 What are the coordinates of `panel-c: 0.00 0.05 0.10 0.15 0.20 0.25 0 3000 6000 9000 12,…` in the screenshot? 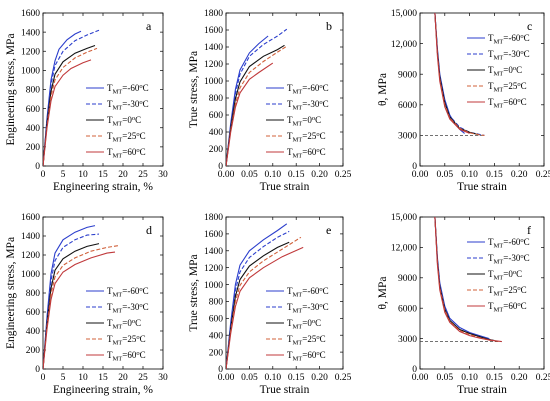 It's located at (463, 101).